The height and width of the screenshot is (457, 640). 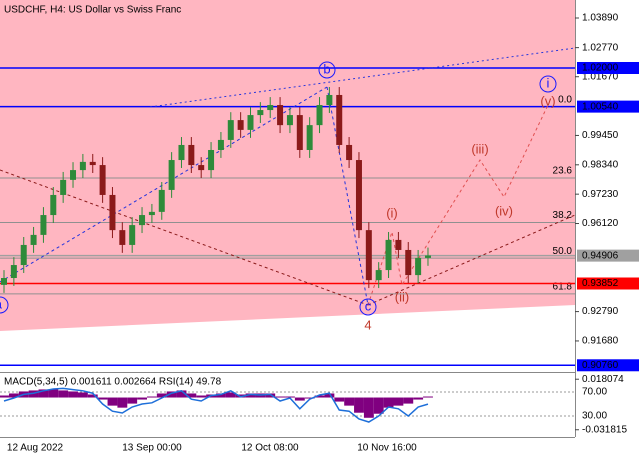 I want to click on wave-label: (iv), so click(x=504, y=210).